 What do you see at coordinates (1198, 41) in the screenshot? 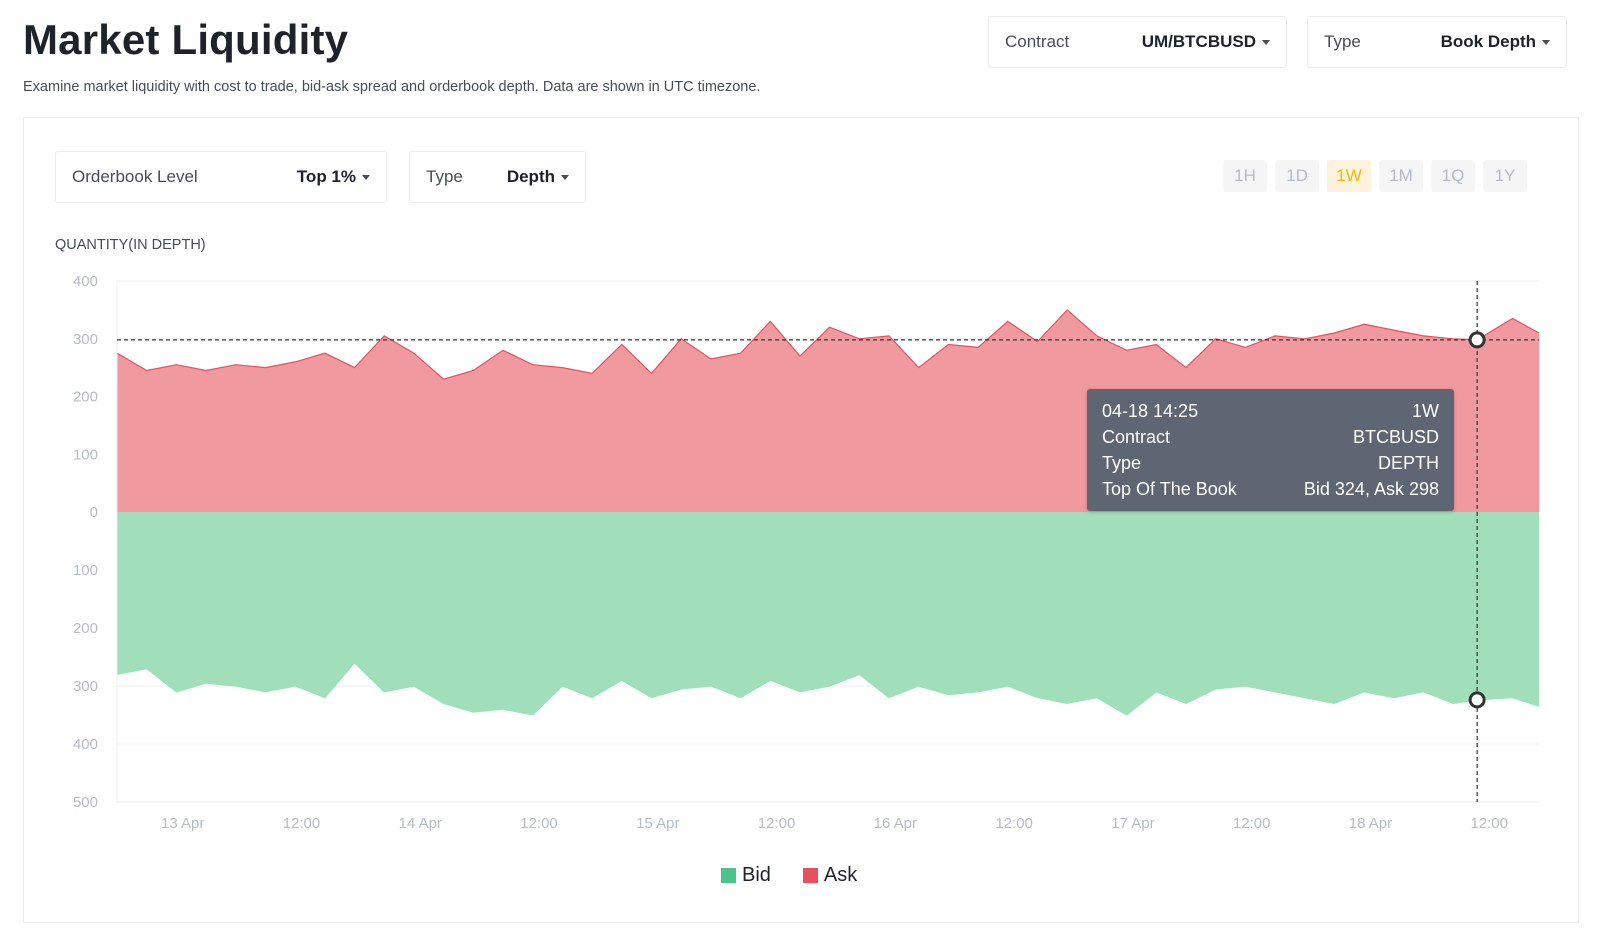
I see `contract-value: UM/BTCBUSD` at bounding box center [1198, 41].